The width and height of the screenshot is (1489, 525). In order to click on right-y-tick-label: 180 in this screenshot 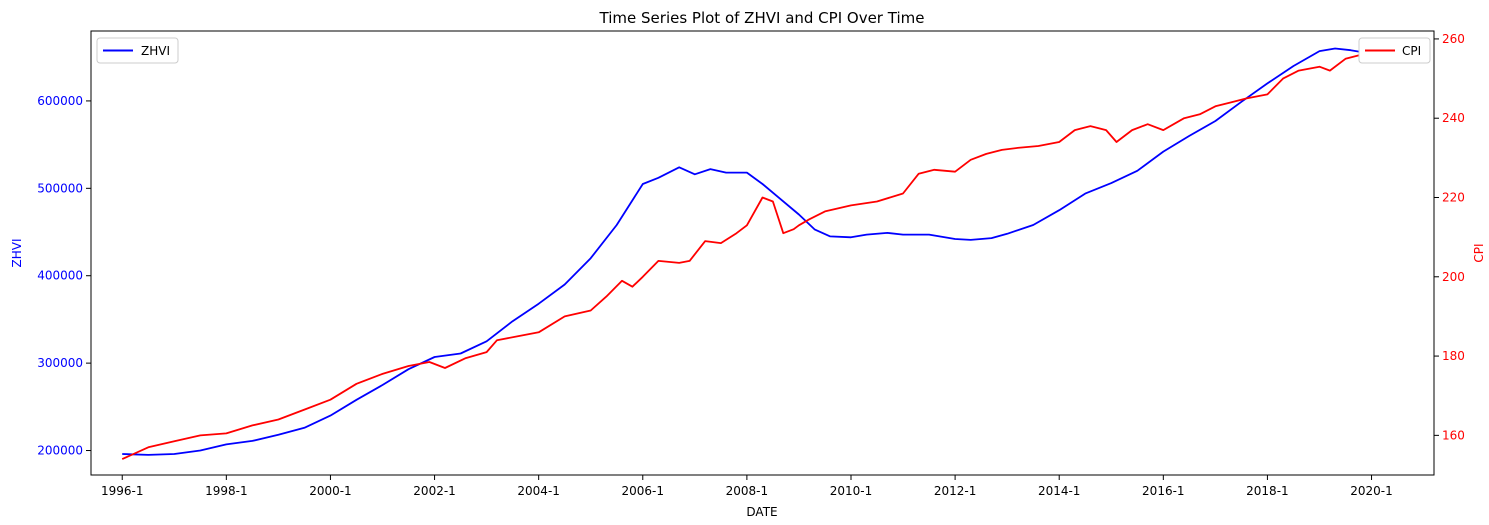, I will do `click(1453, 356)`.